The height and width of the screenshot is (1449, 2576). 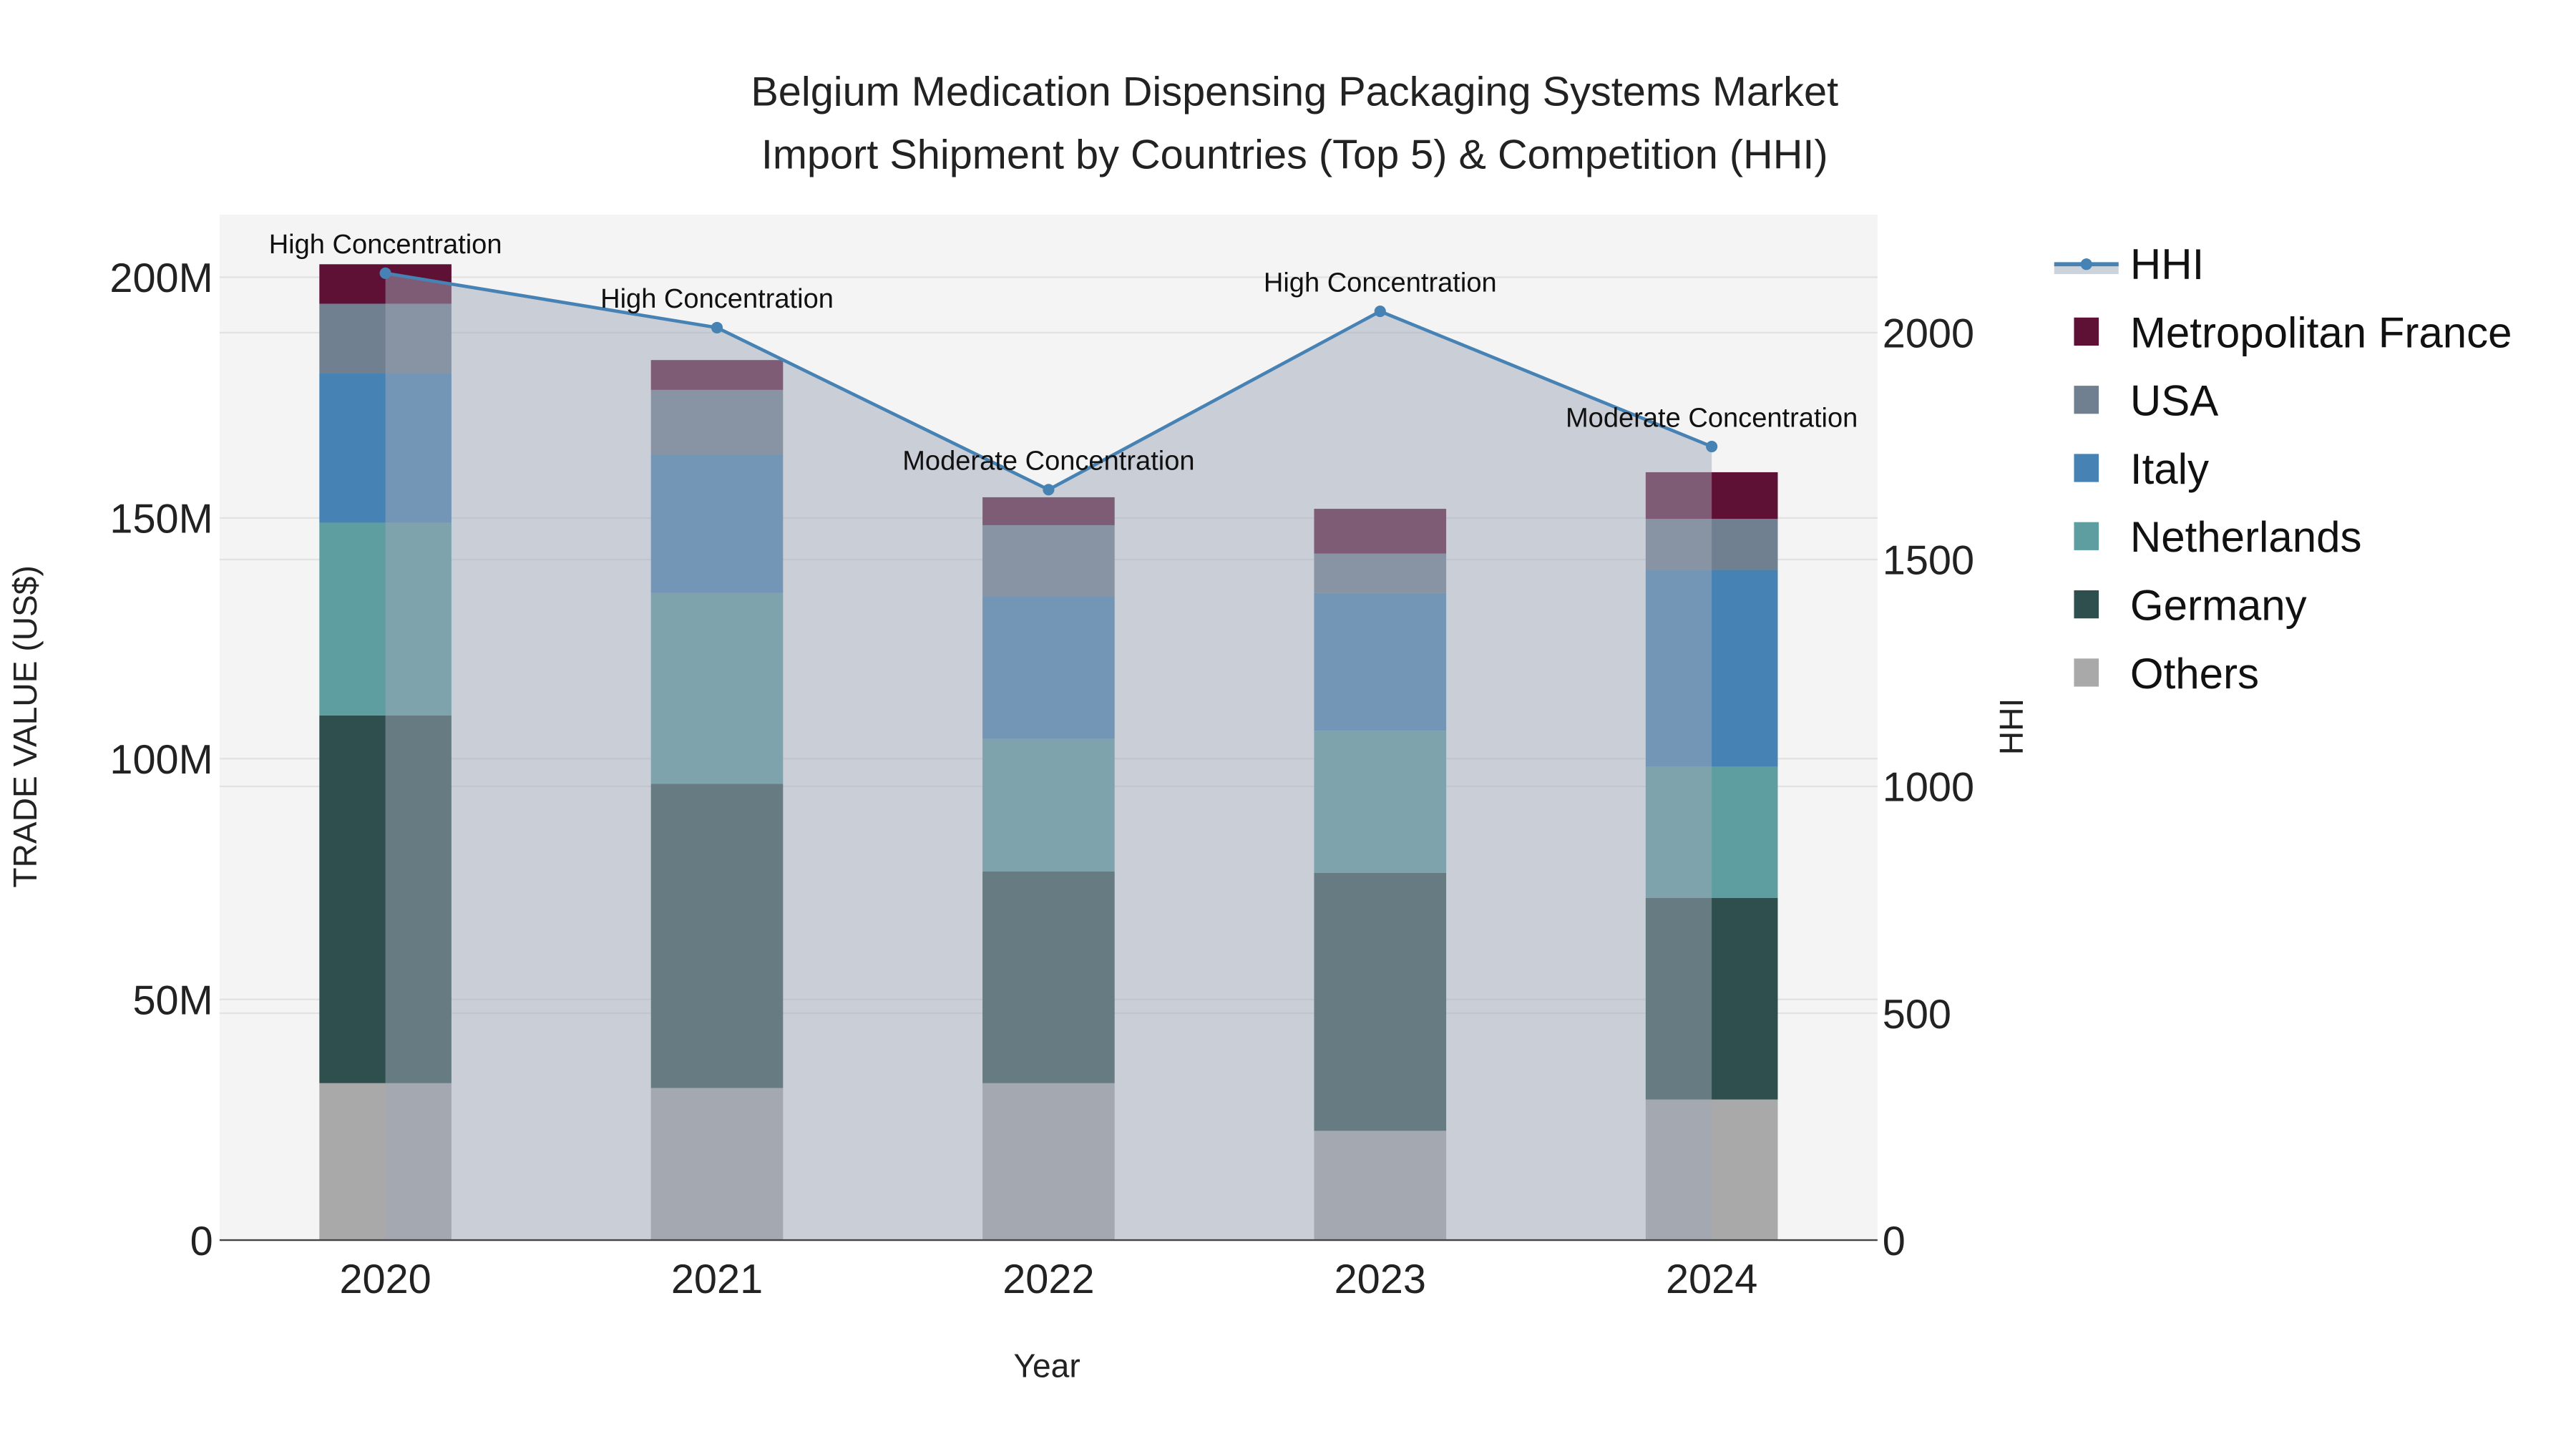 I want to click on y2-axis-ticks: 0 500 1000 1500 2000, so click(x=1928, y=788).